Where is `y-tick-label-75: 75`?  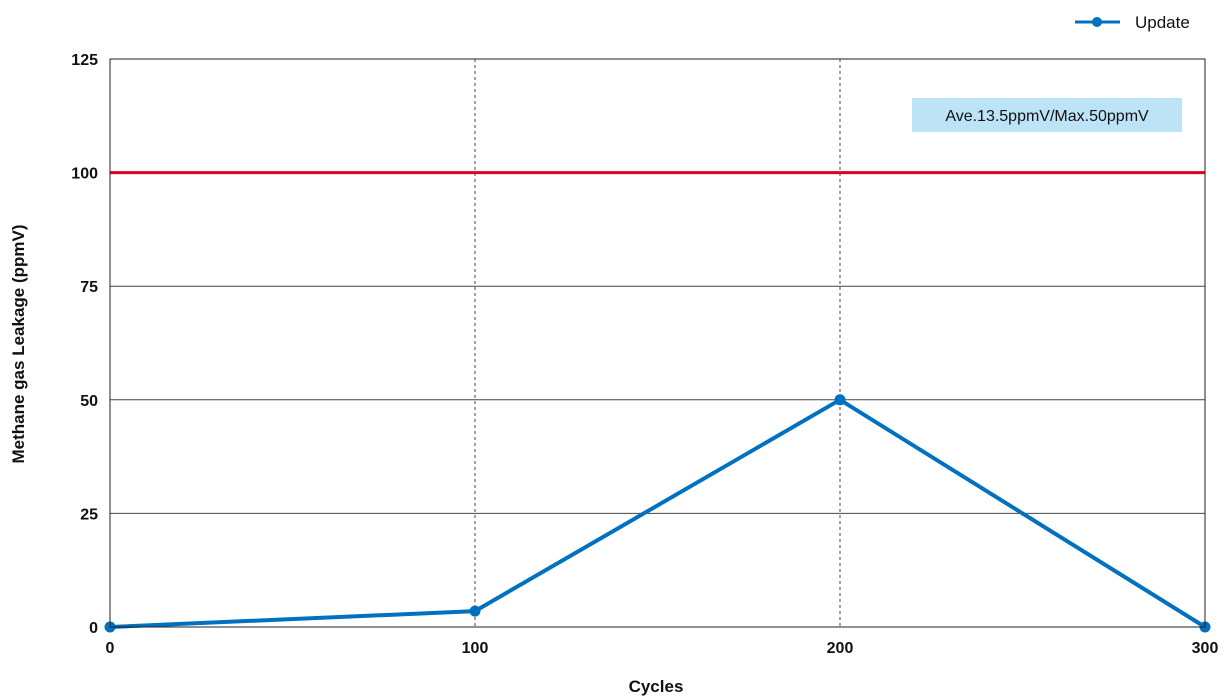 y-tick-label-75: 75 is located at coordinates (89, 287).